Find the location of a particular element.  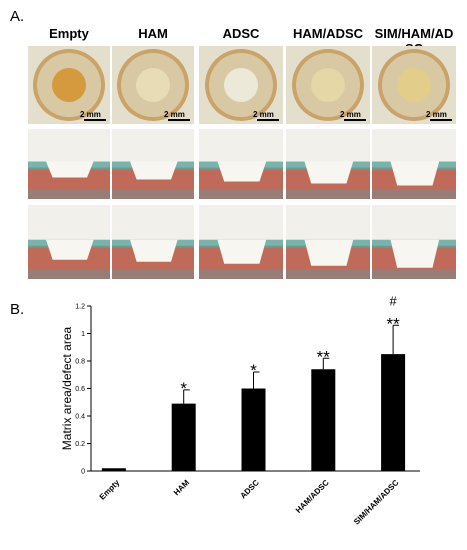

category-label: HAM is located at coordinates (181, 487).